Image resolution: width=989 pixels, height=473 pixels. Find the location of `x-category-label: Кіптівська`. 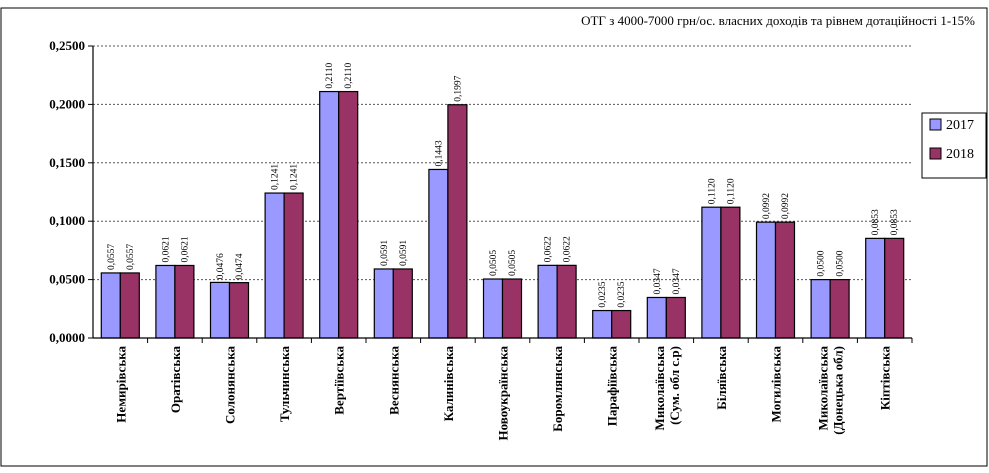

x-category-label: Кіптівська is located at coordinates (885, 378).